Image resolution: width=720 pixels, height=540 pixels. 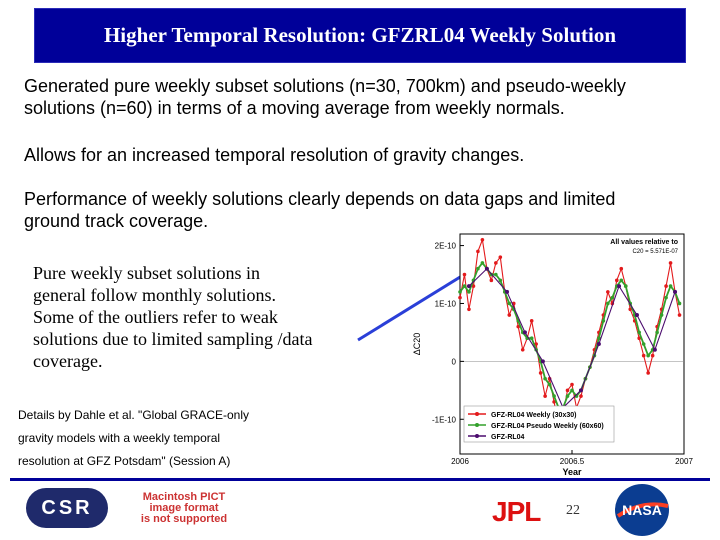 I want to click on csr-logo: CSR, so click(x=67, y=508).